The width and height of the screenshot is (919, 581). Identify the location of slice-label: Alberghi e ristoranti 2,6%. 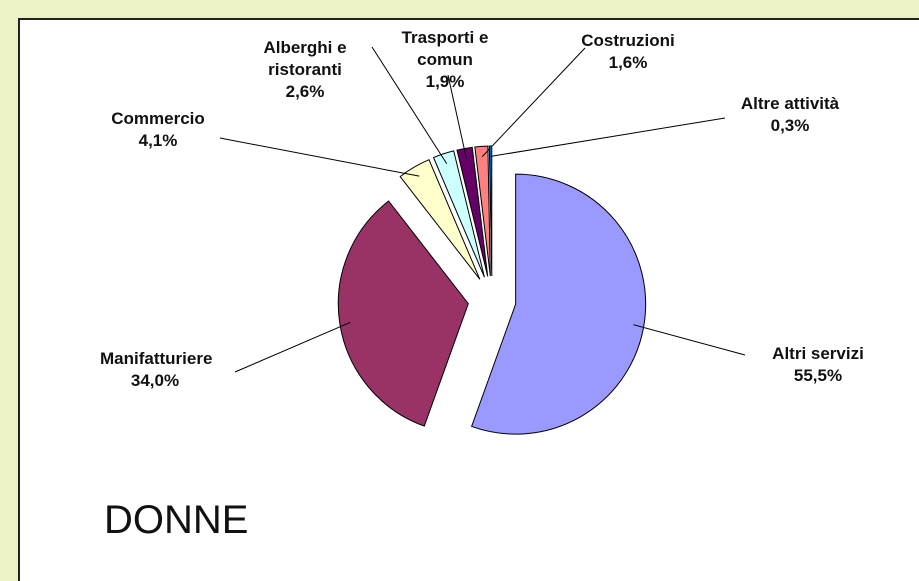
(305, 70).